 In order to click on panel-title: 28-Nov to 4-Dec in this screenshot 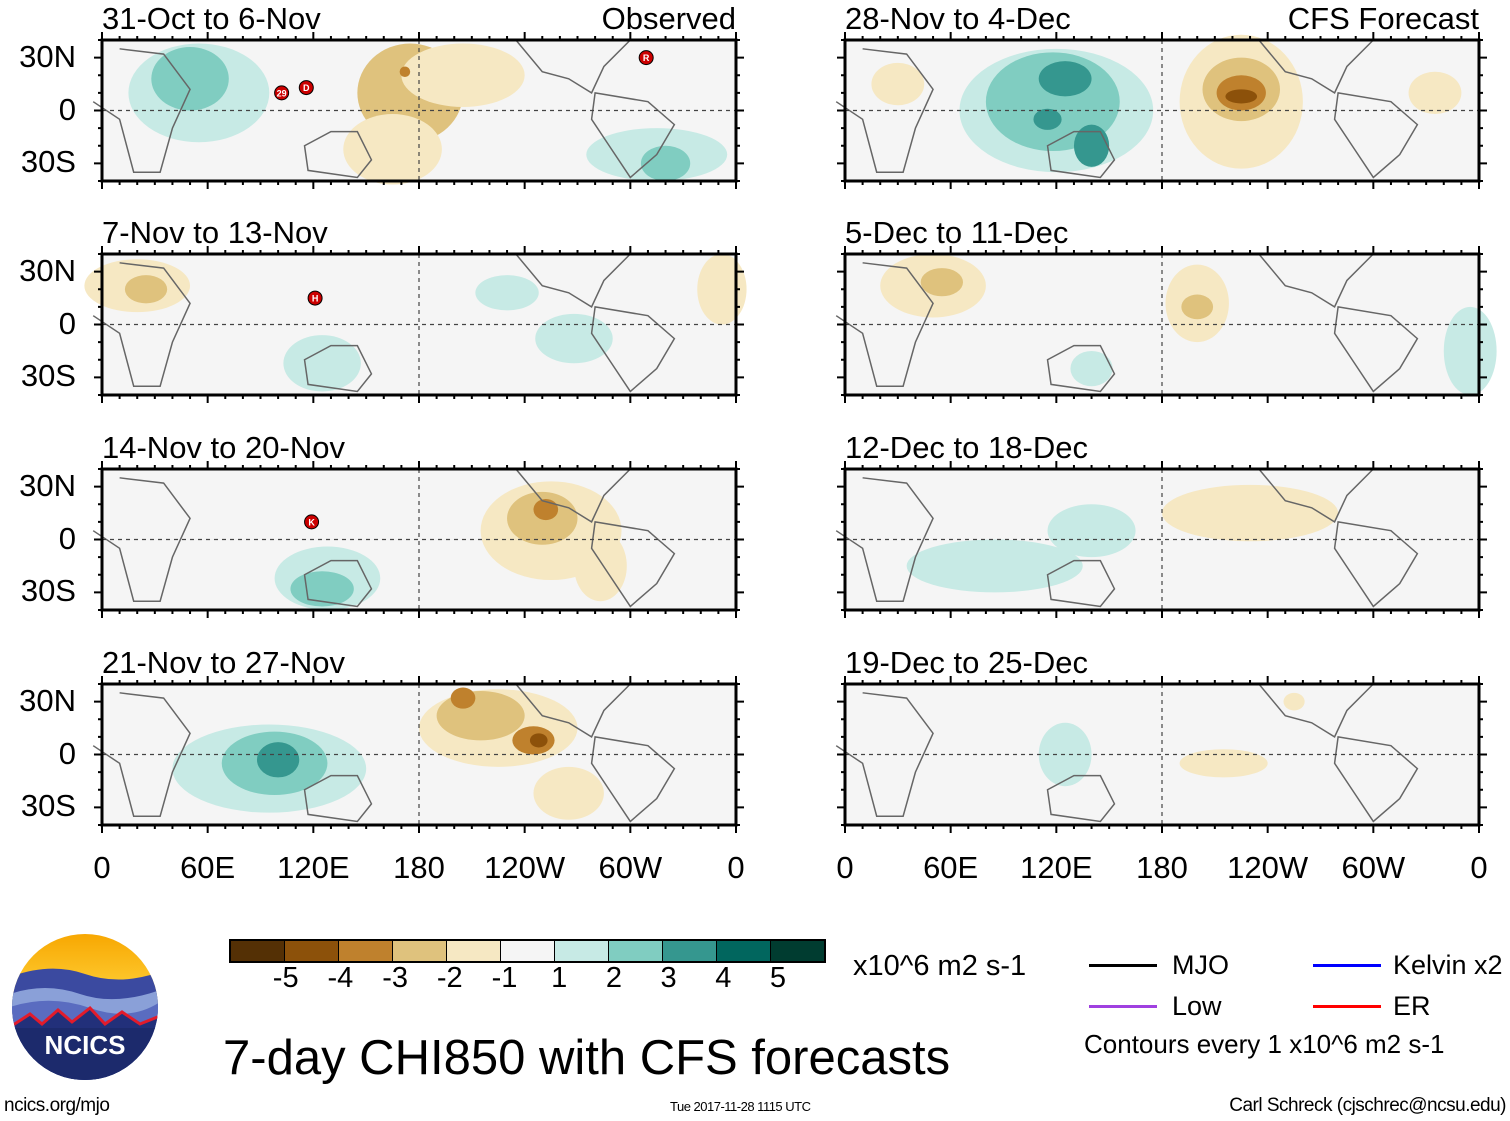, I will do `click(958, 18)`.